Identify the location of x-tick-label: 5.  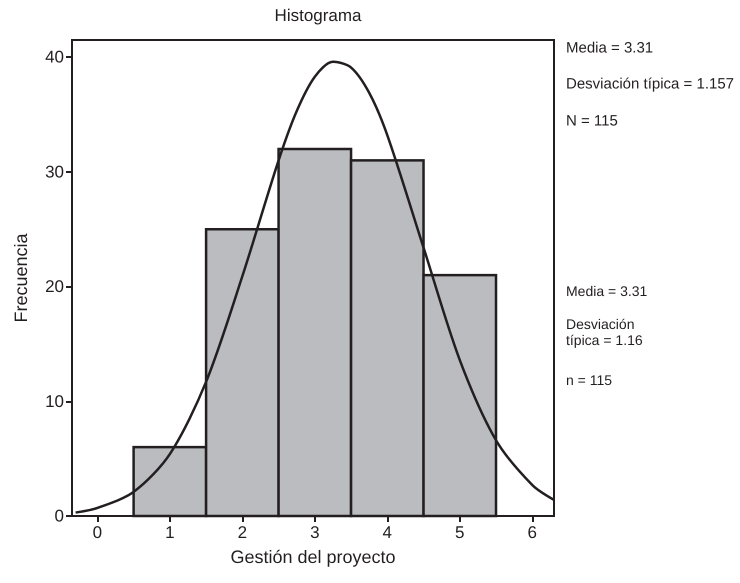
(460, 532).